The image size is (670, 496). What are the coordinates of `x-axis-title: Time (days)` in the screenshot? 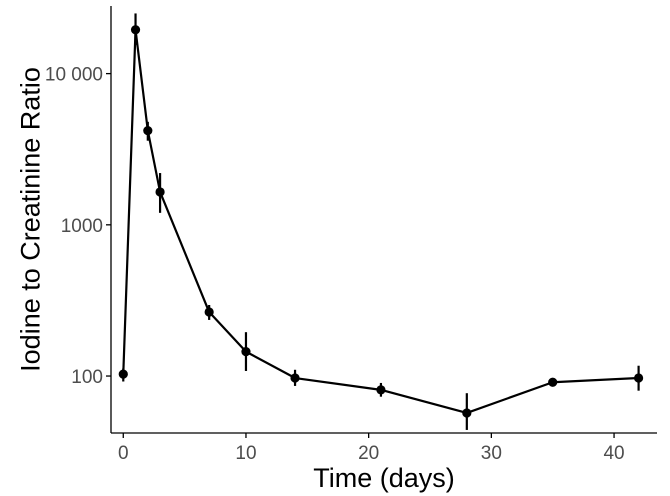 It's located at (384, 478).